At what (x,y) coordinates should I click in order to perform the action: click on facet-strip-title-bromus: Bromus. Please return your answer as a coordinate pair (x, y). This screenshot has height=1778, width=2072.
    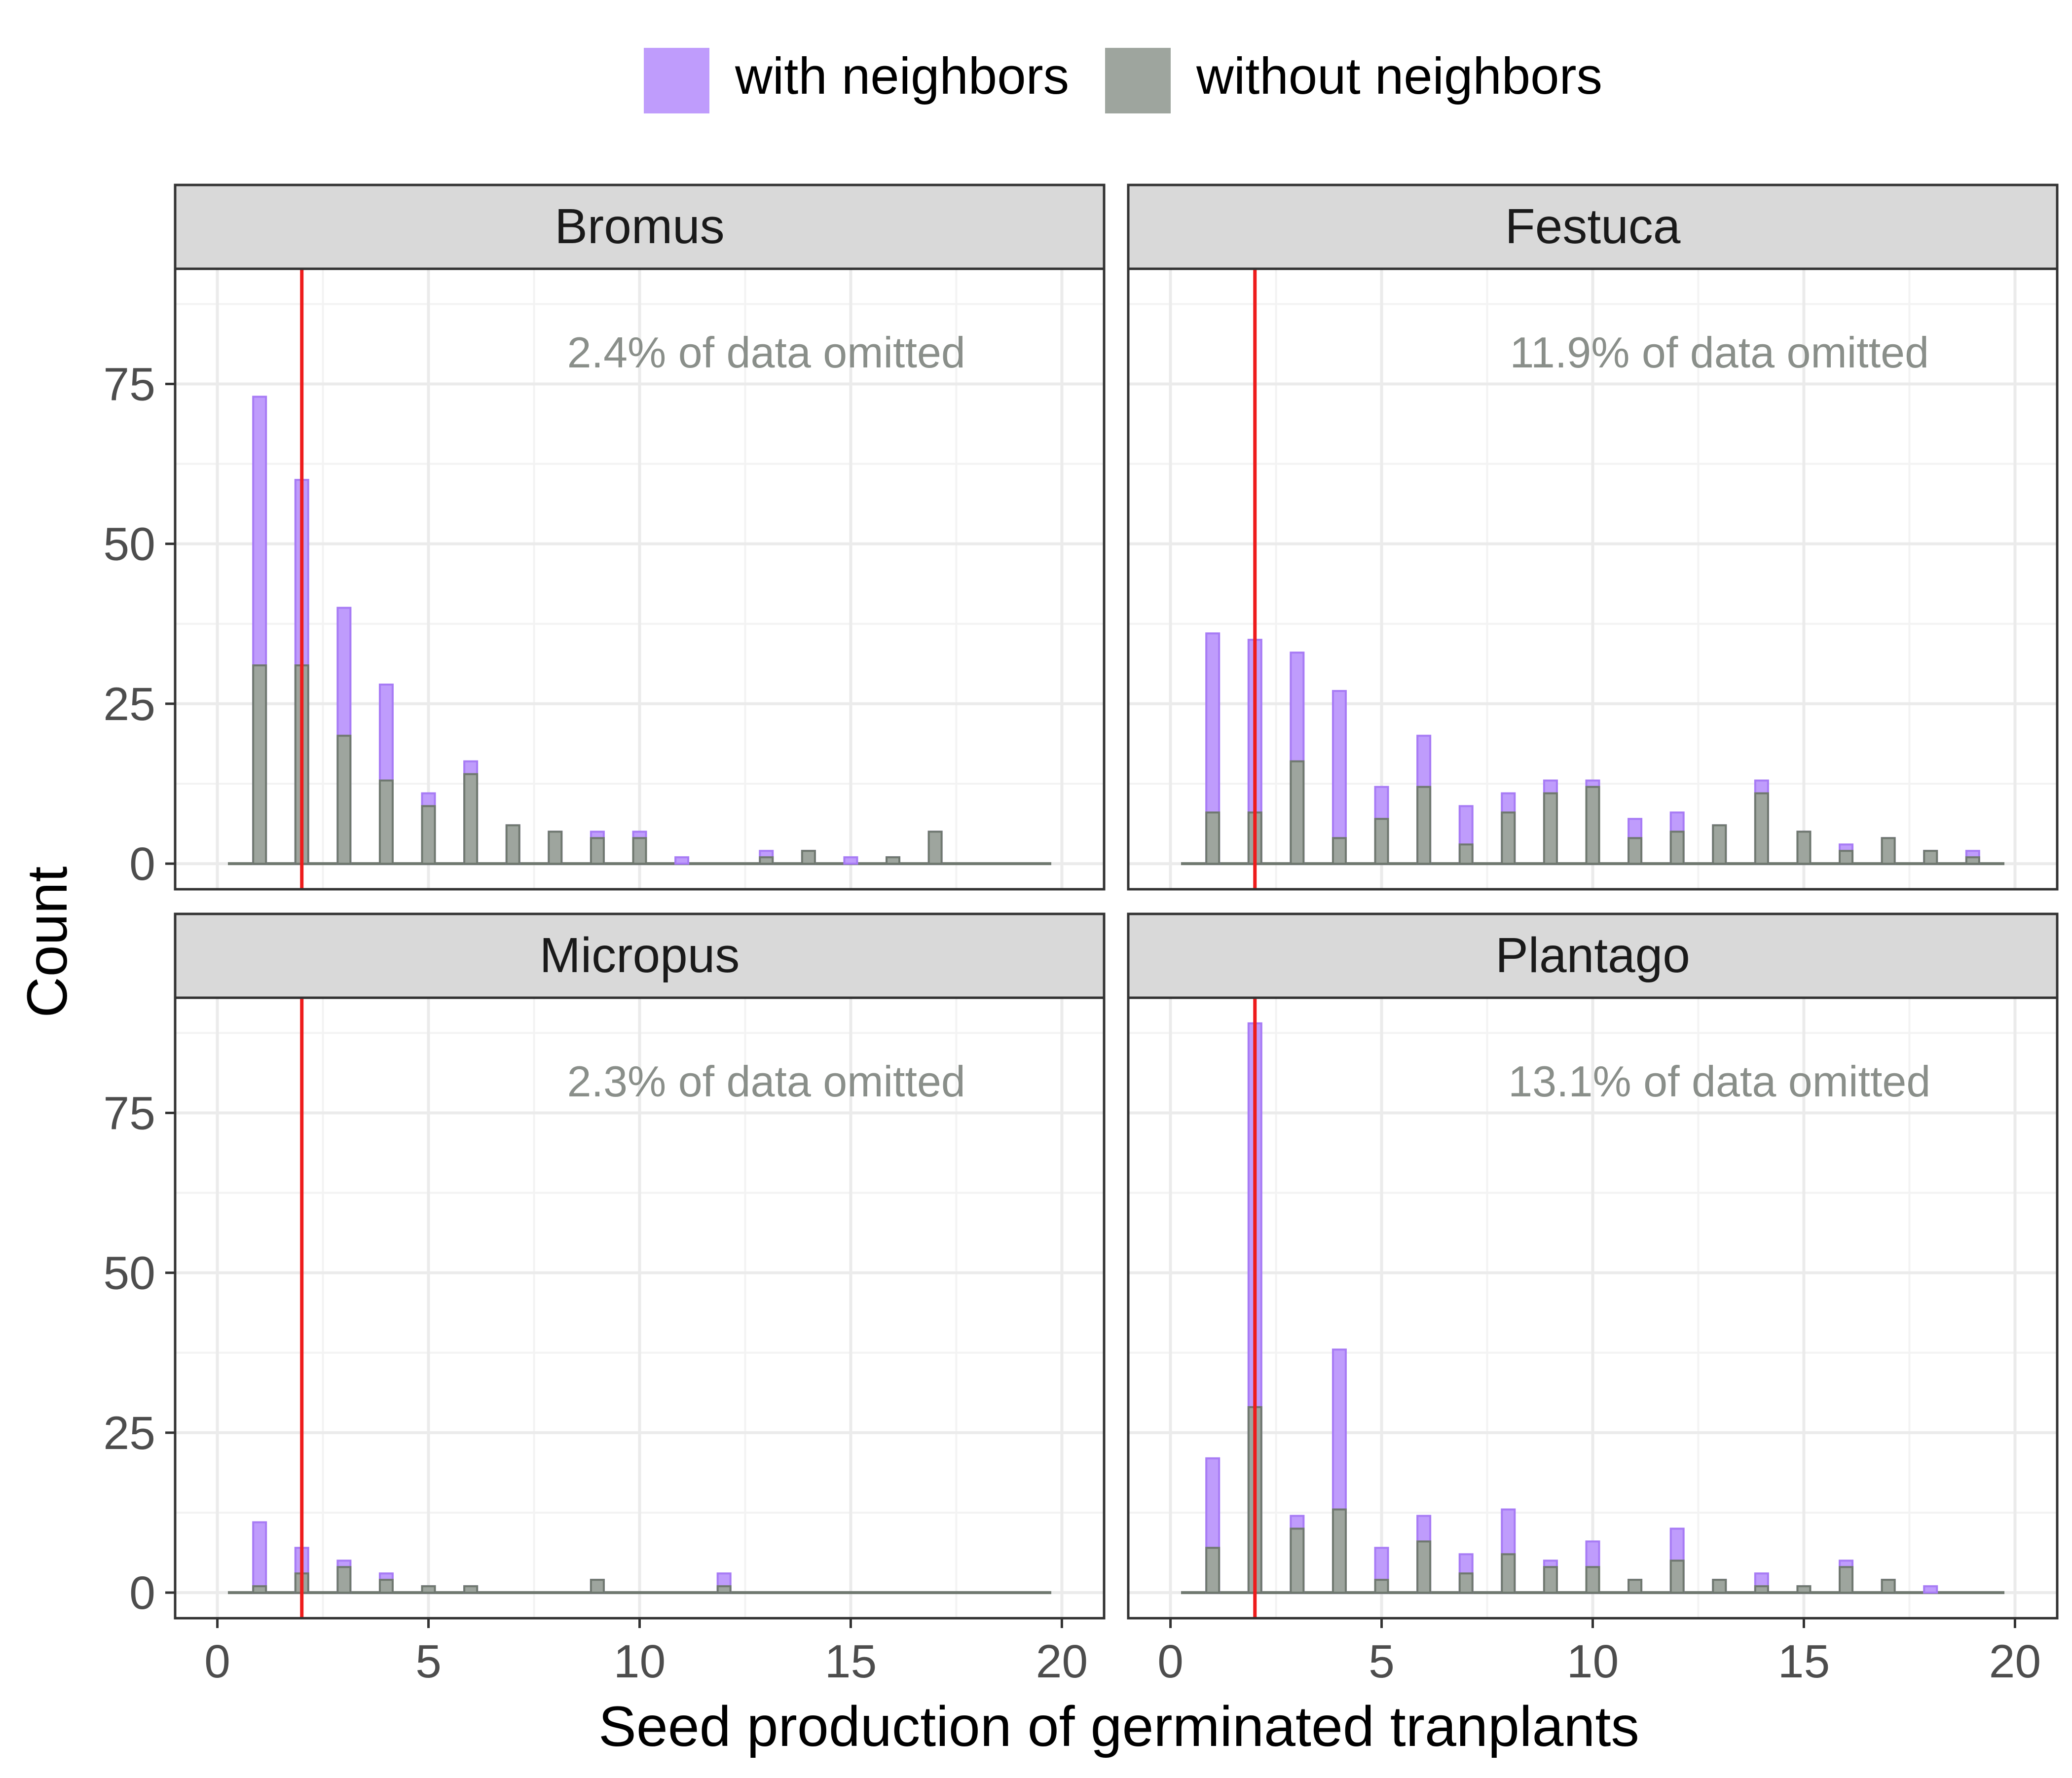
    Looking at the image, I should click on (640, 226).